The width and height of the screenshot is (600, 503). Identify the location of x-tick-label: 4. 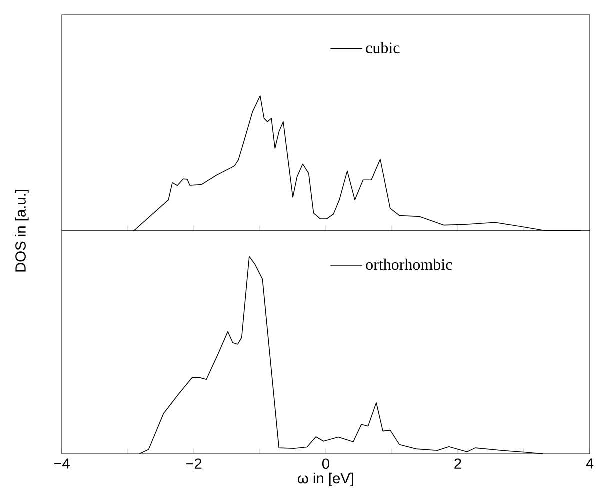
(590, 463).